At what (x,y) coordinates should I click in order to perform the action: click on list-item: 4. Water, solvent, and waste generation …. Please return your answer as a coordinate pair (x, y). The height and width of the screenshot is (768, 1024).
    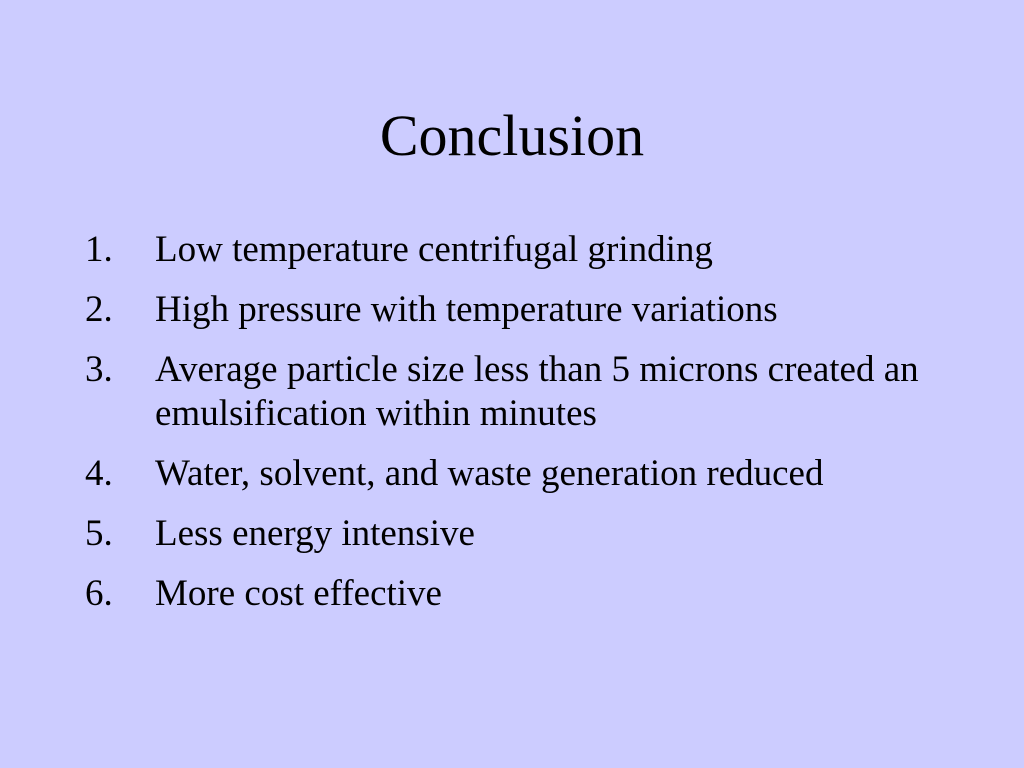
    Looking at the image, I should click on (525, 474).